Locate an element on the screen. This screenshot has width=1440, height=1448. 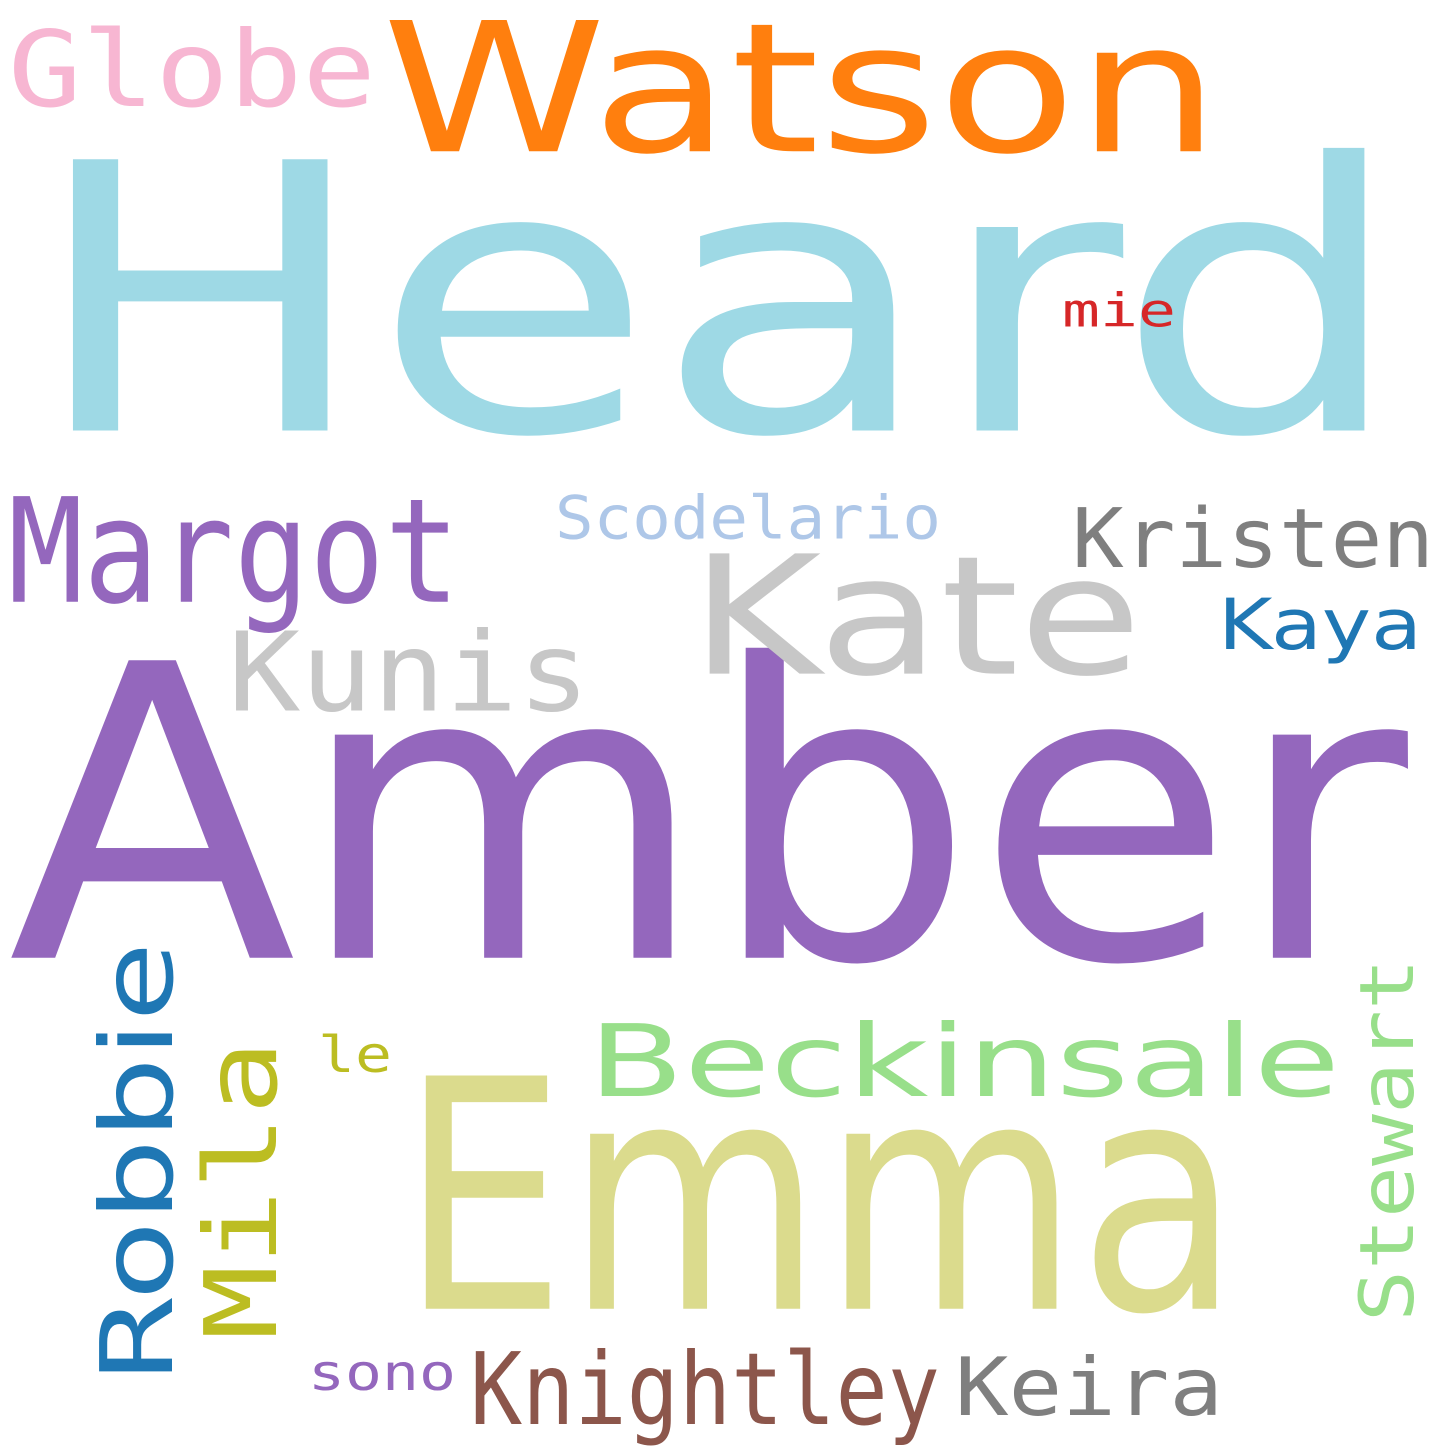
word-knightley: Knightley is located at coordinates (705, 1389).